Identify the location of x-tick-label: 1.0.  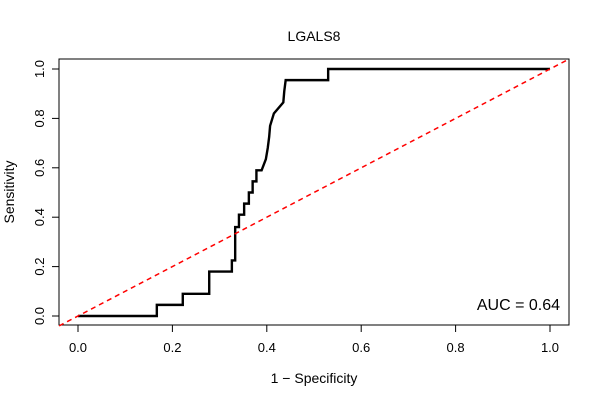
(550, 347).